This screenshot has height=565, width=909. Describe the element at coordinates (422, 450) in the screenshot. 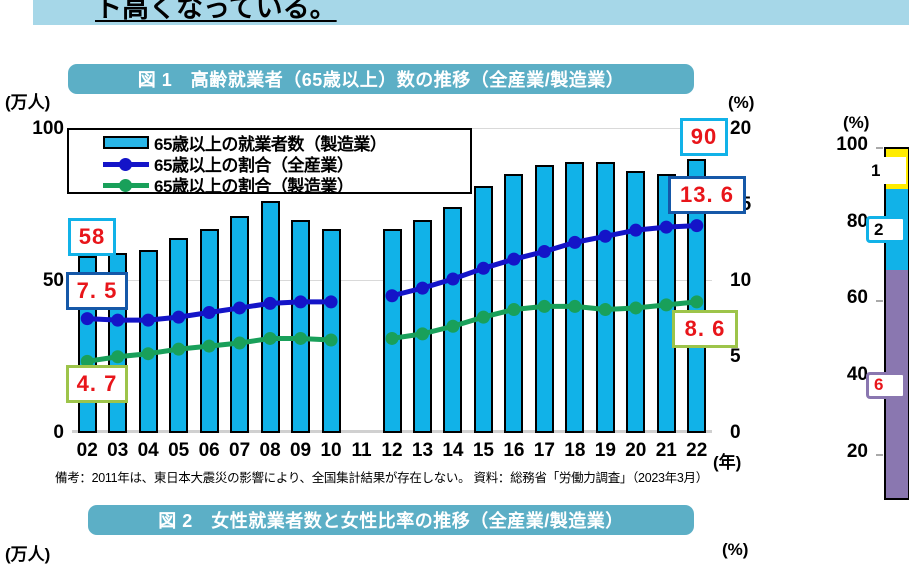

I see `x-tick-13: 13` at that location.